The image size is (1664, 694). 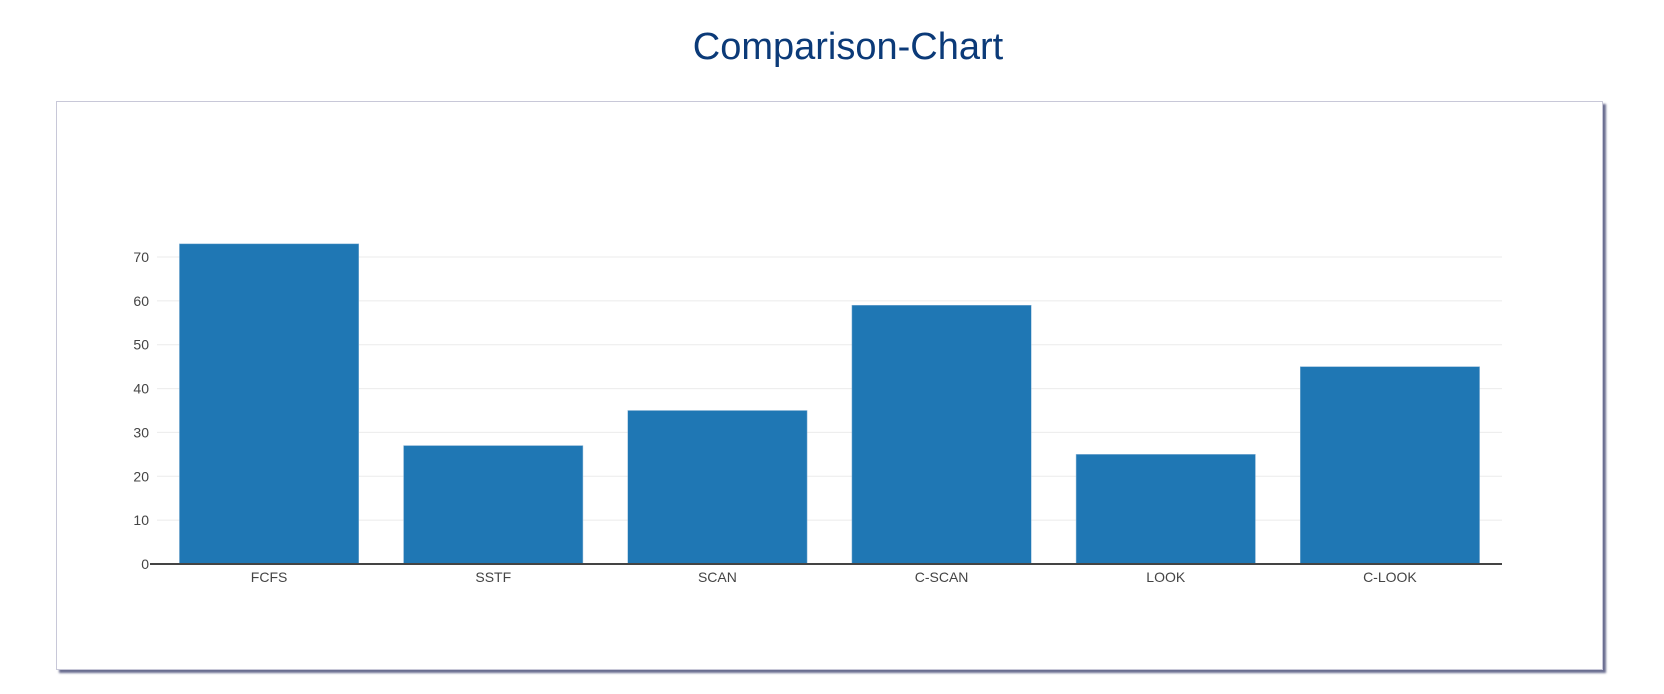 What do you see at coordinates (941, 434) in the screenshot?
I see `bar-c-scan` at bounding box center [941, 434].